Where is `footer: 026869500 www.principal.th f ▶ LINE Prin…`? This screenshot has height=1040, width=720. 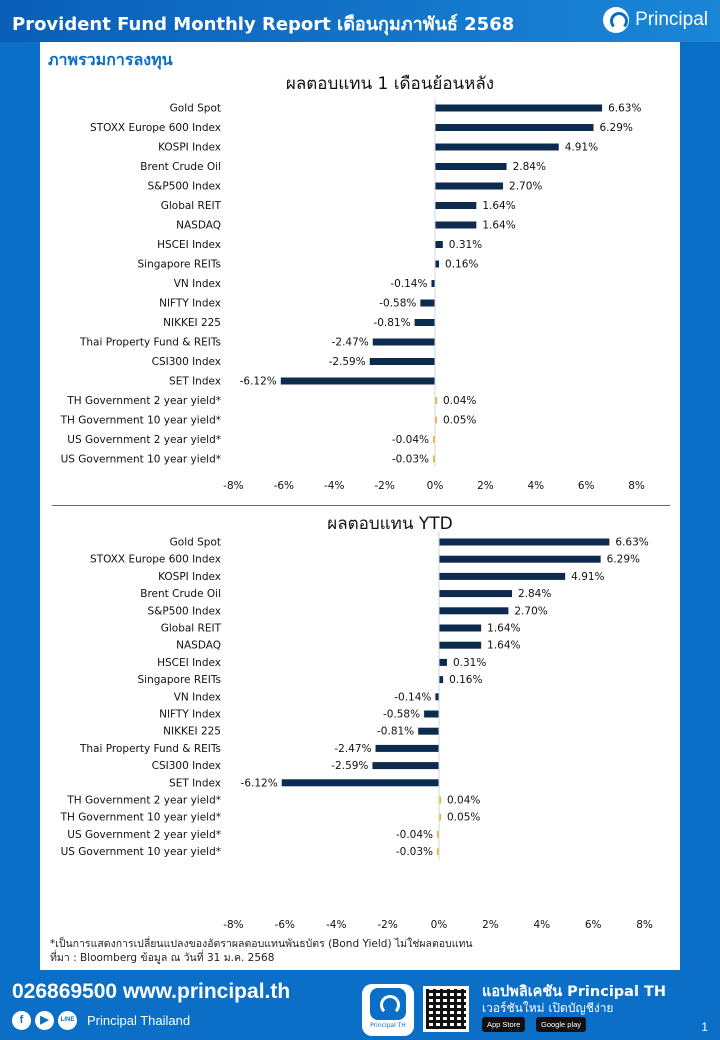
footer: 026869500 www.principal.th f ▶ LINE Prin… is located at coordinates (360, 1006).